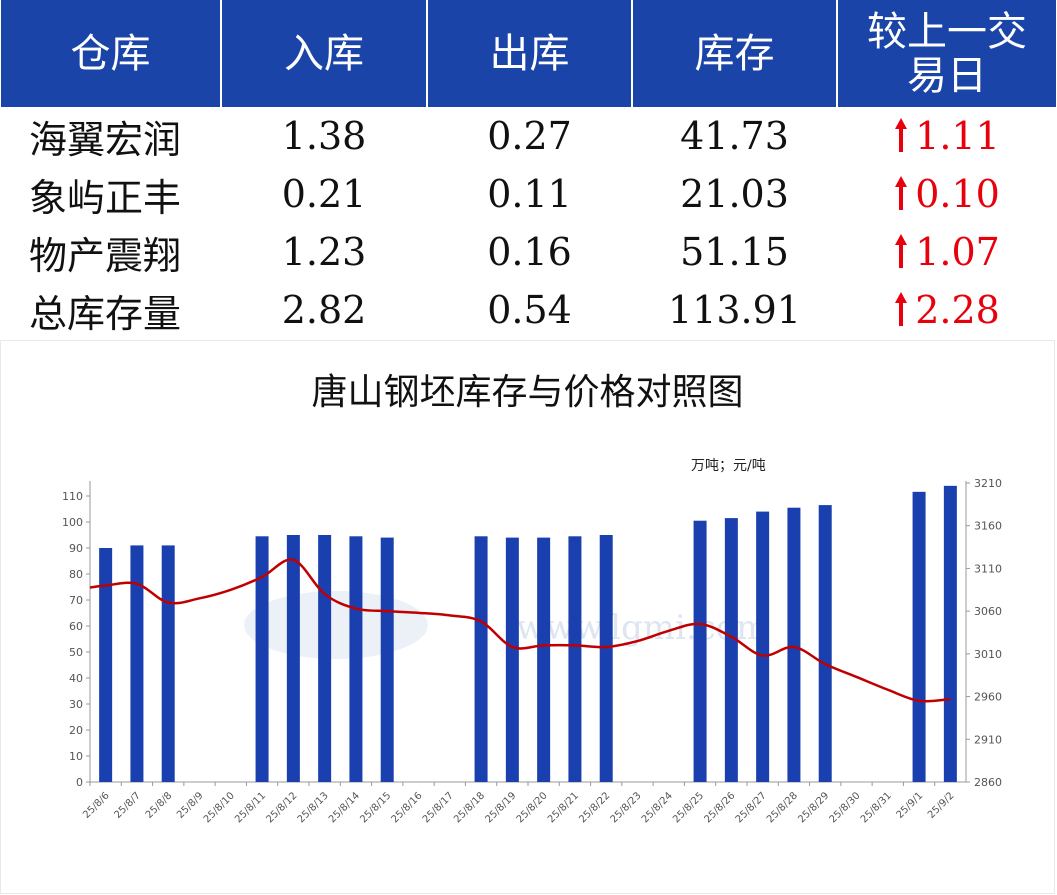  Describe the element at coordinates (688, 807) in the screenshot. I see `x-tick-label: 25/8/25` at that location.